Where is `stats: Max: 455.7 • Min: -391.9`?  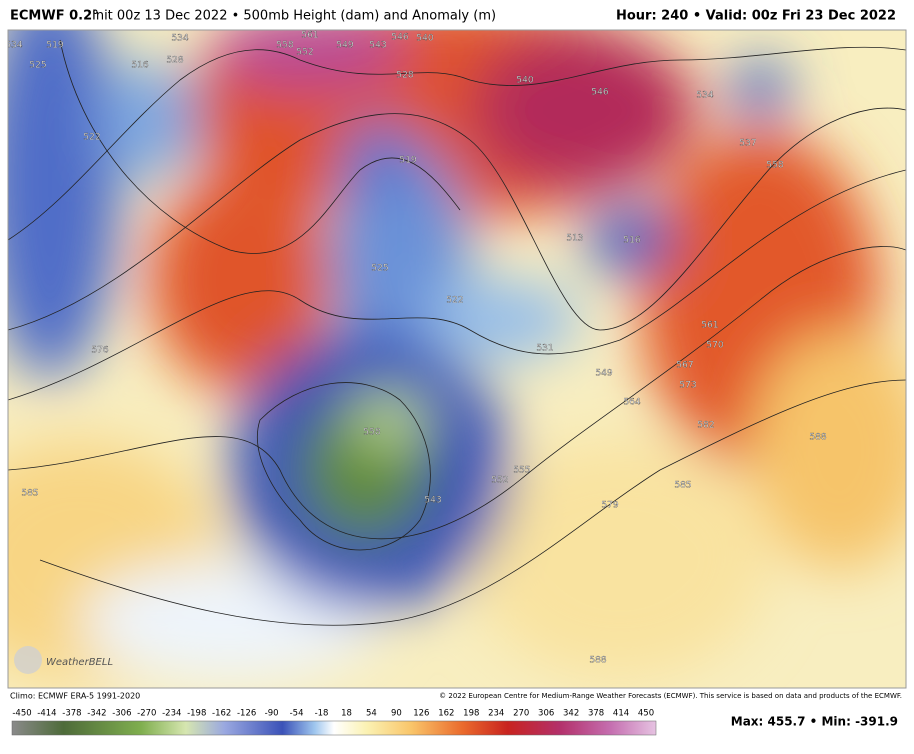 stats: Max: 455.7 • Min: -391.9 is located at coordinates (814, 722).